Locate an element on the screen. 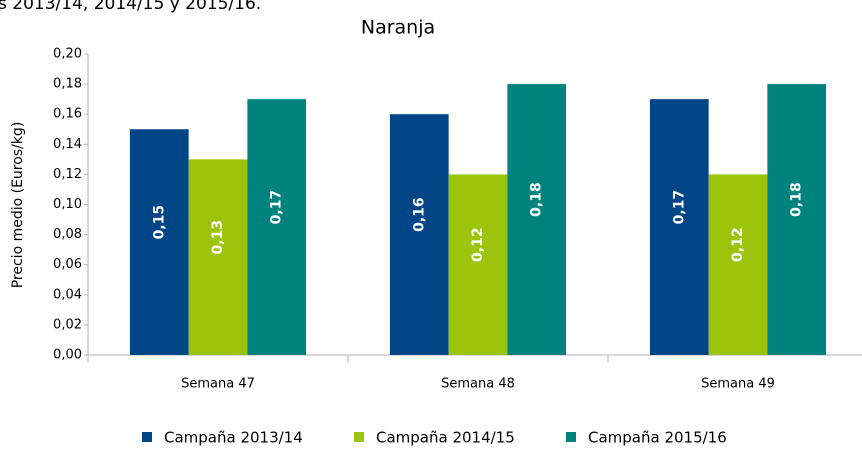 This screenshot has width=862, height=454. chart-title: Naranja is located at coordinates (398, 28).